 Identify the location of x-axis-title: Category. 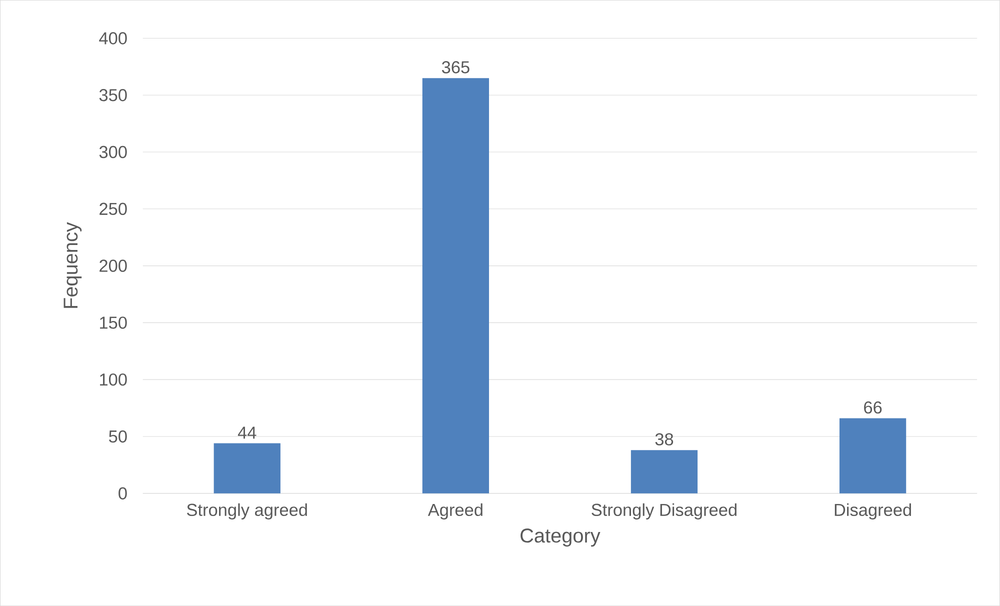
(560, 537).